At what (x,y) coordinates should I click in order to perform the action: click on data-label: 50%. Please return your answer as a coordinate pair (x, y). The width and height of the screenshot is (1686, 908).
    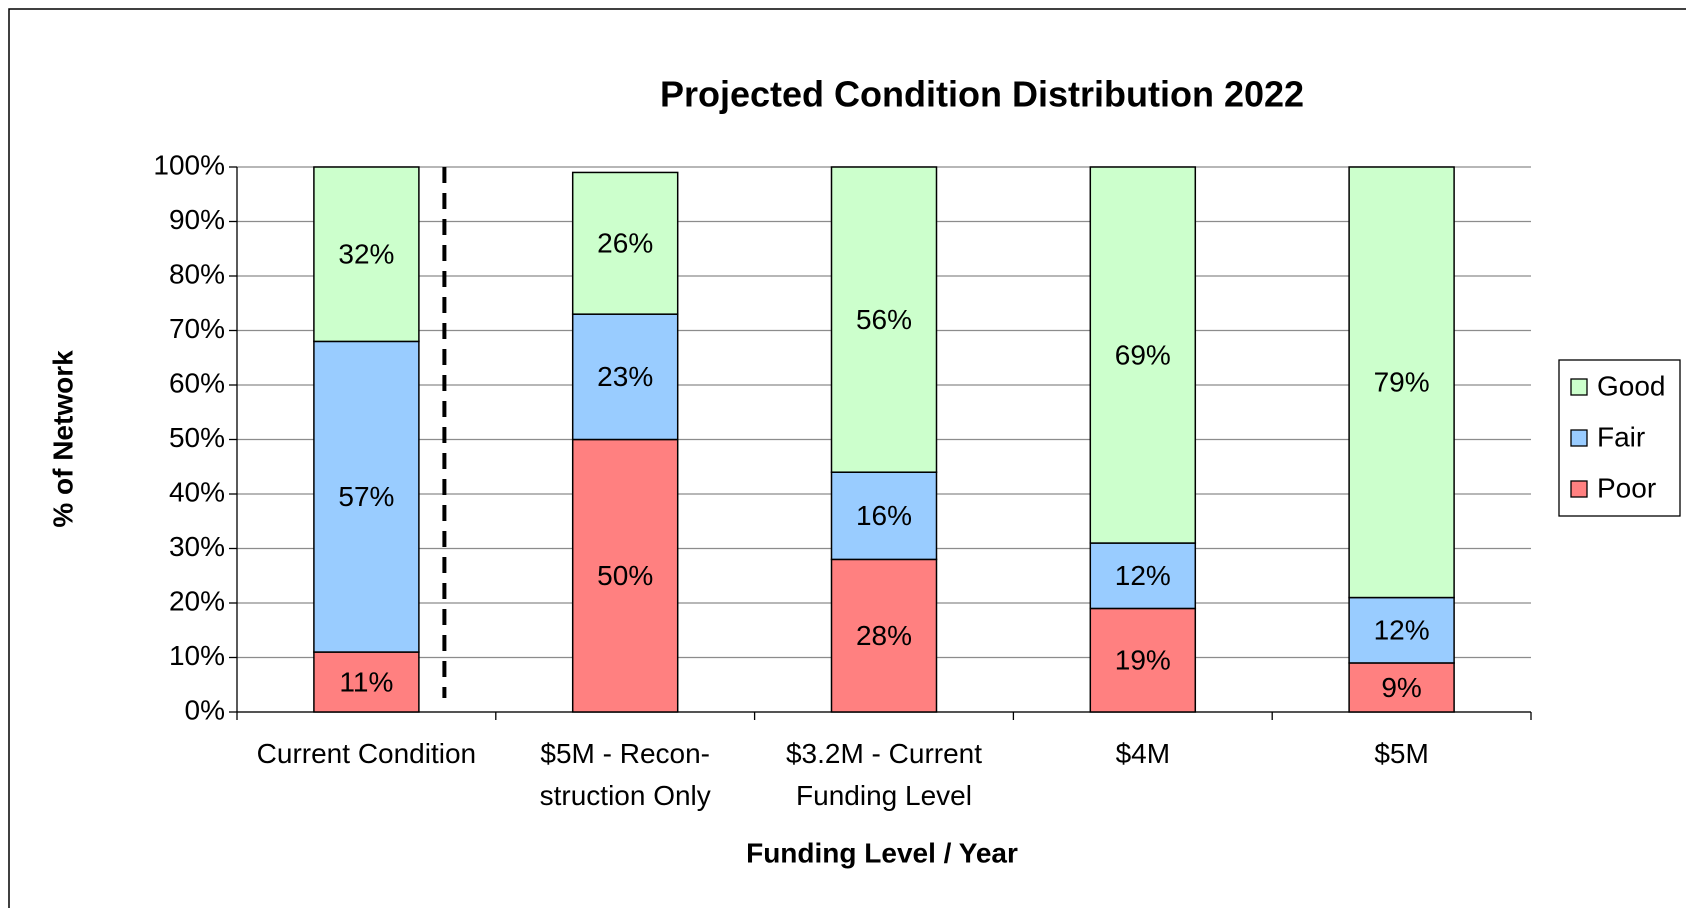
    Looking at the image, I should click on (625, 575).